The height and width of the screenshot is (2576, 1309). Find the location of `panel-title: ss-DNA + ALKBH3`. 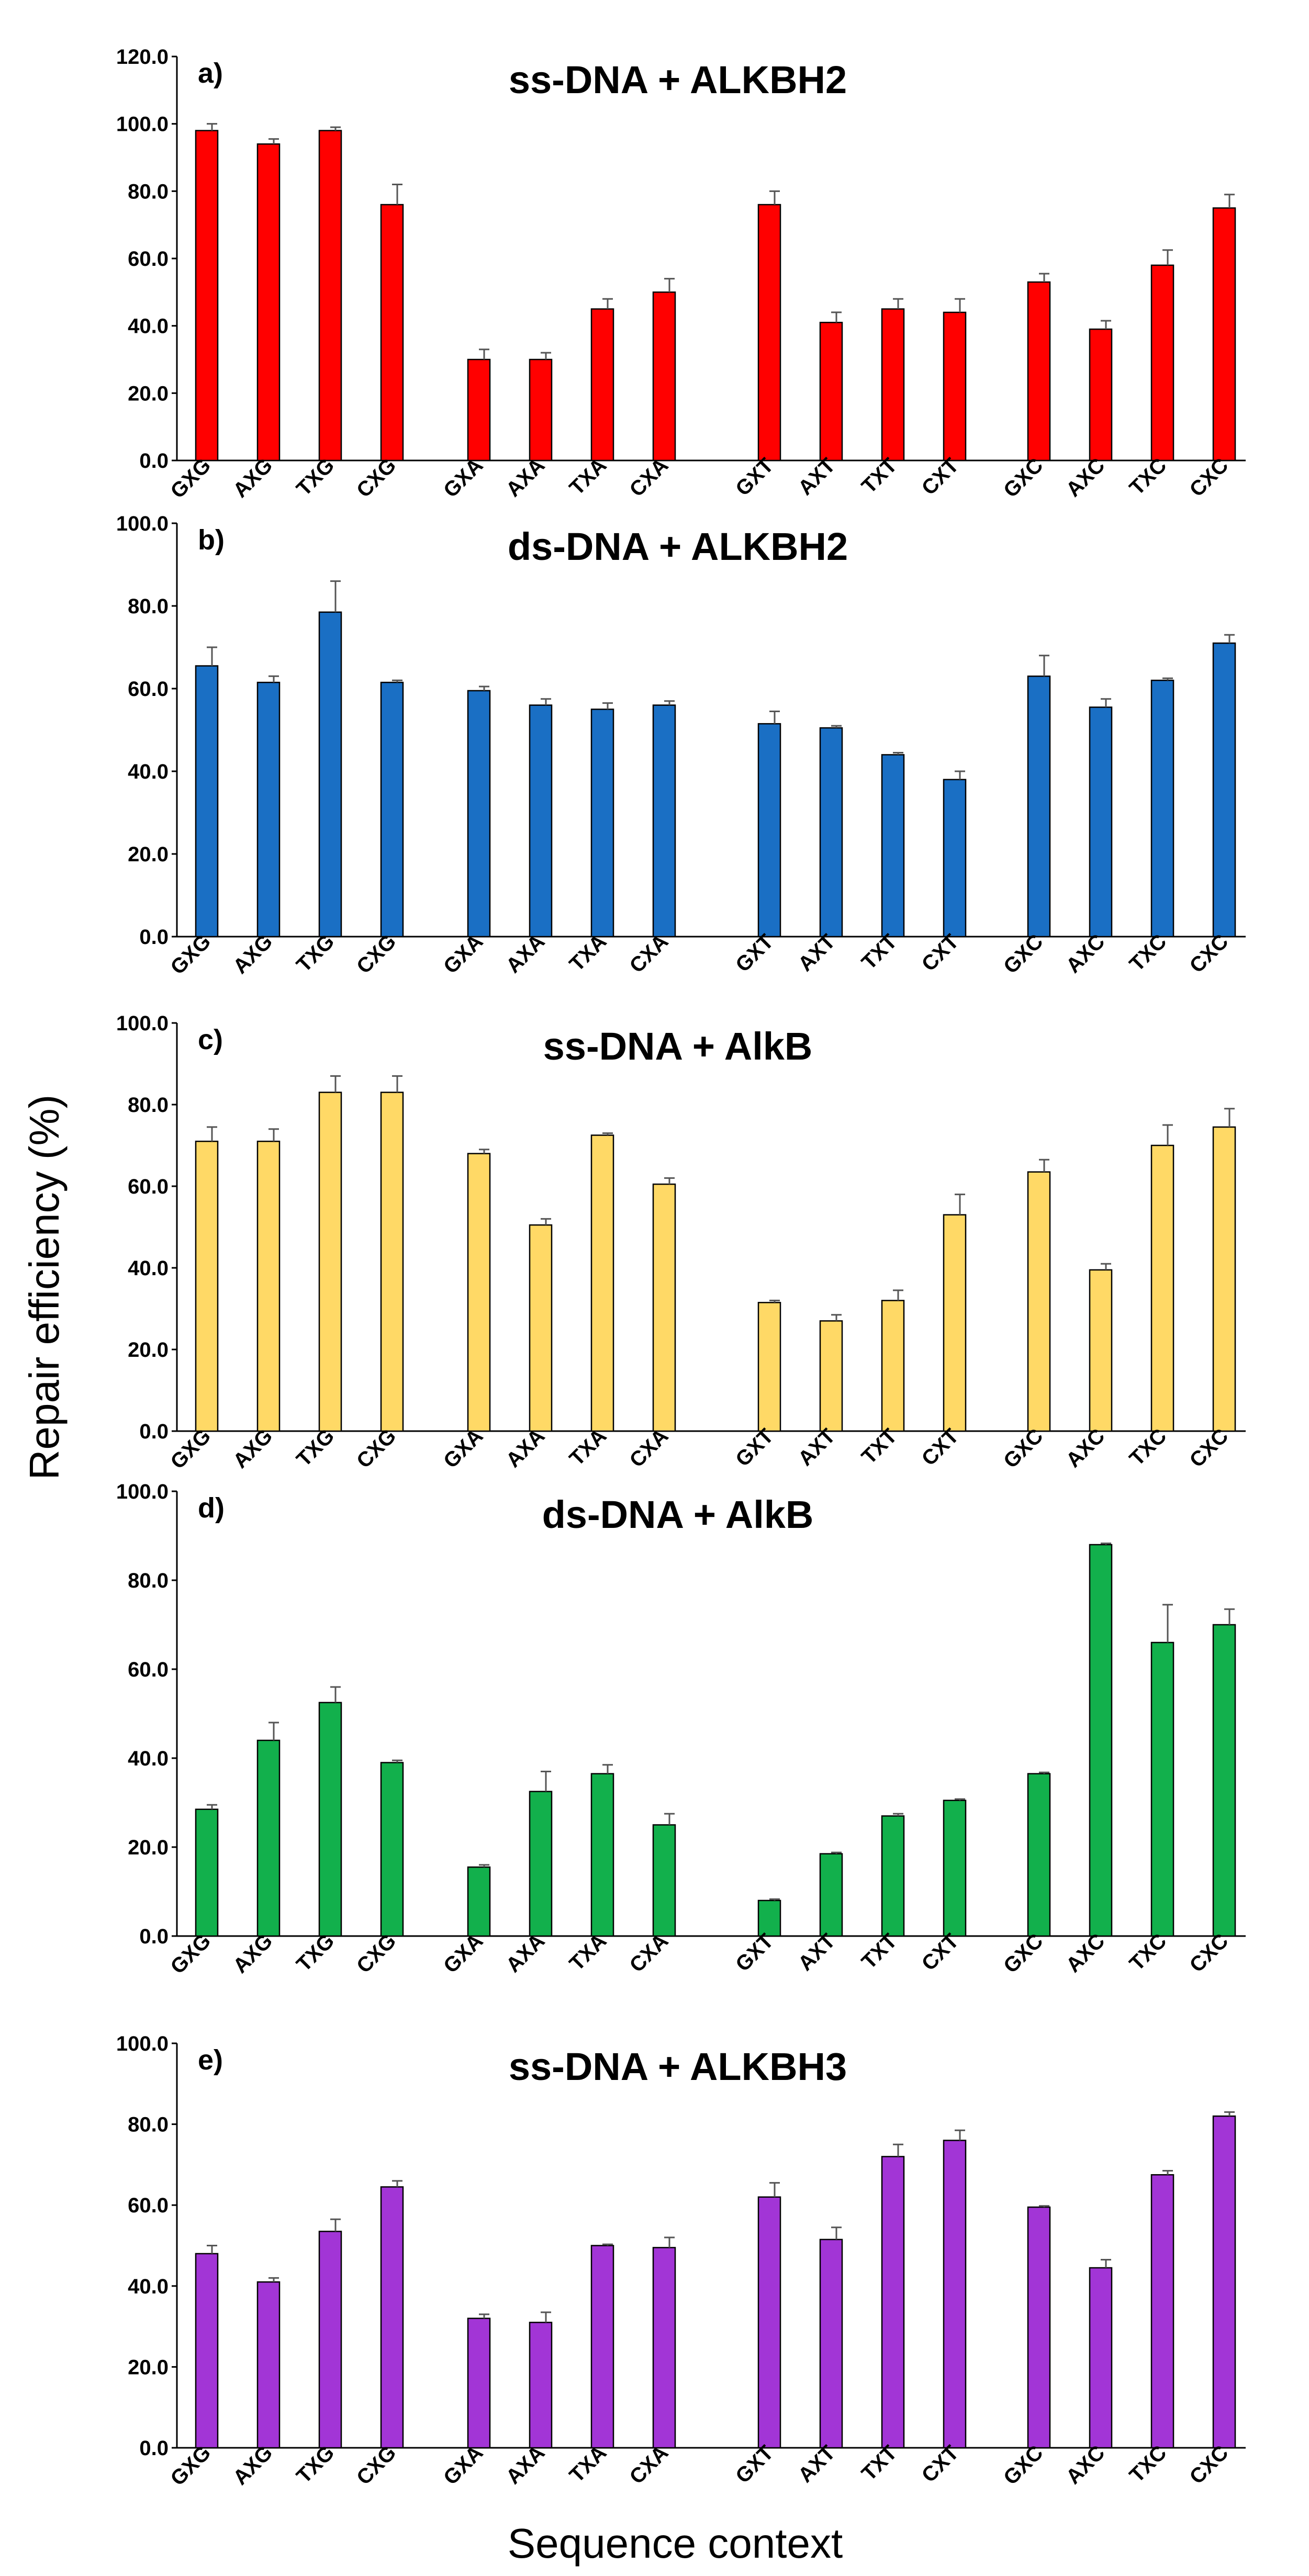

panel-title: ss-DNA + ALKBH3 is located at coordinates (678, 2066).